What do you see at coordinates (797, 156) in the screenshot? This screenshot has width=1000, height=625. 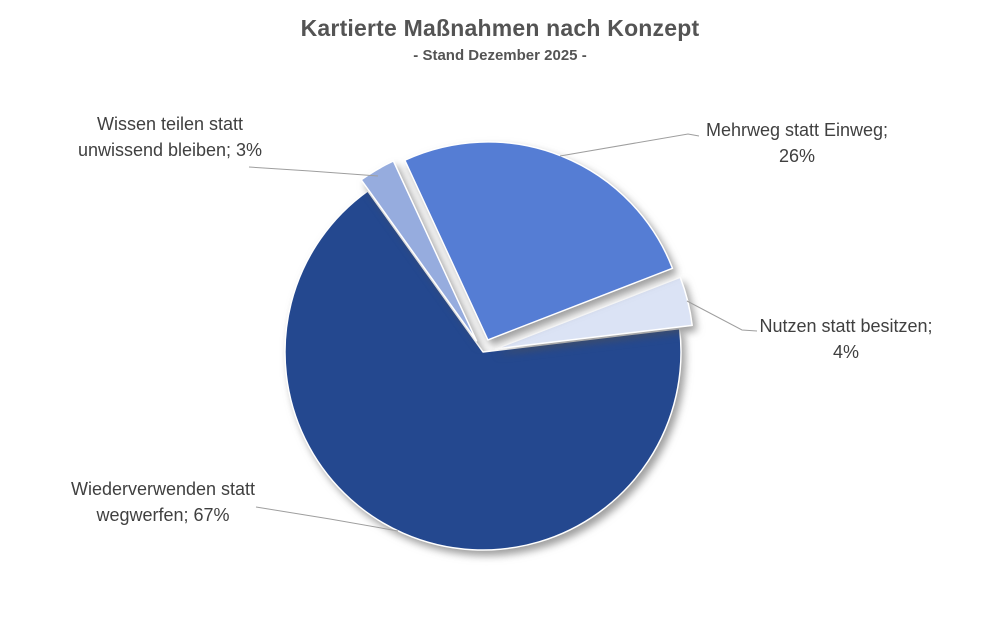 I see `data-label-line: 26%` at bounding box center [797, 156].